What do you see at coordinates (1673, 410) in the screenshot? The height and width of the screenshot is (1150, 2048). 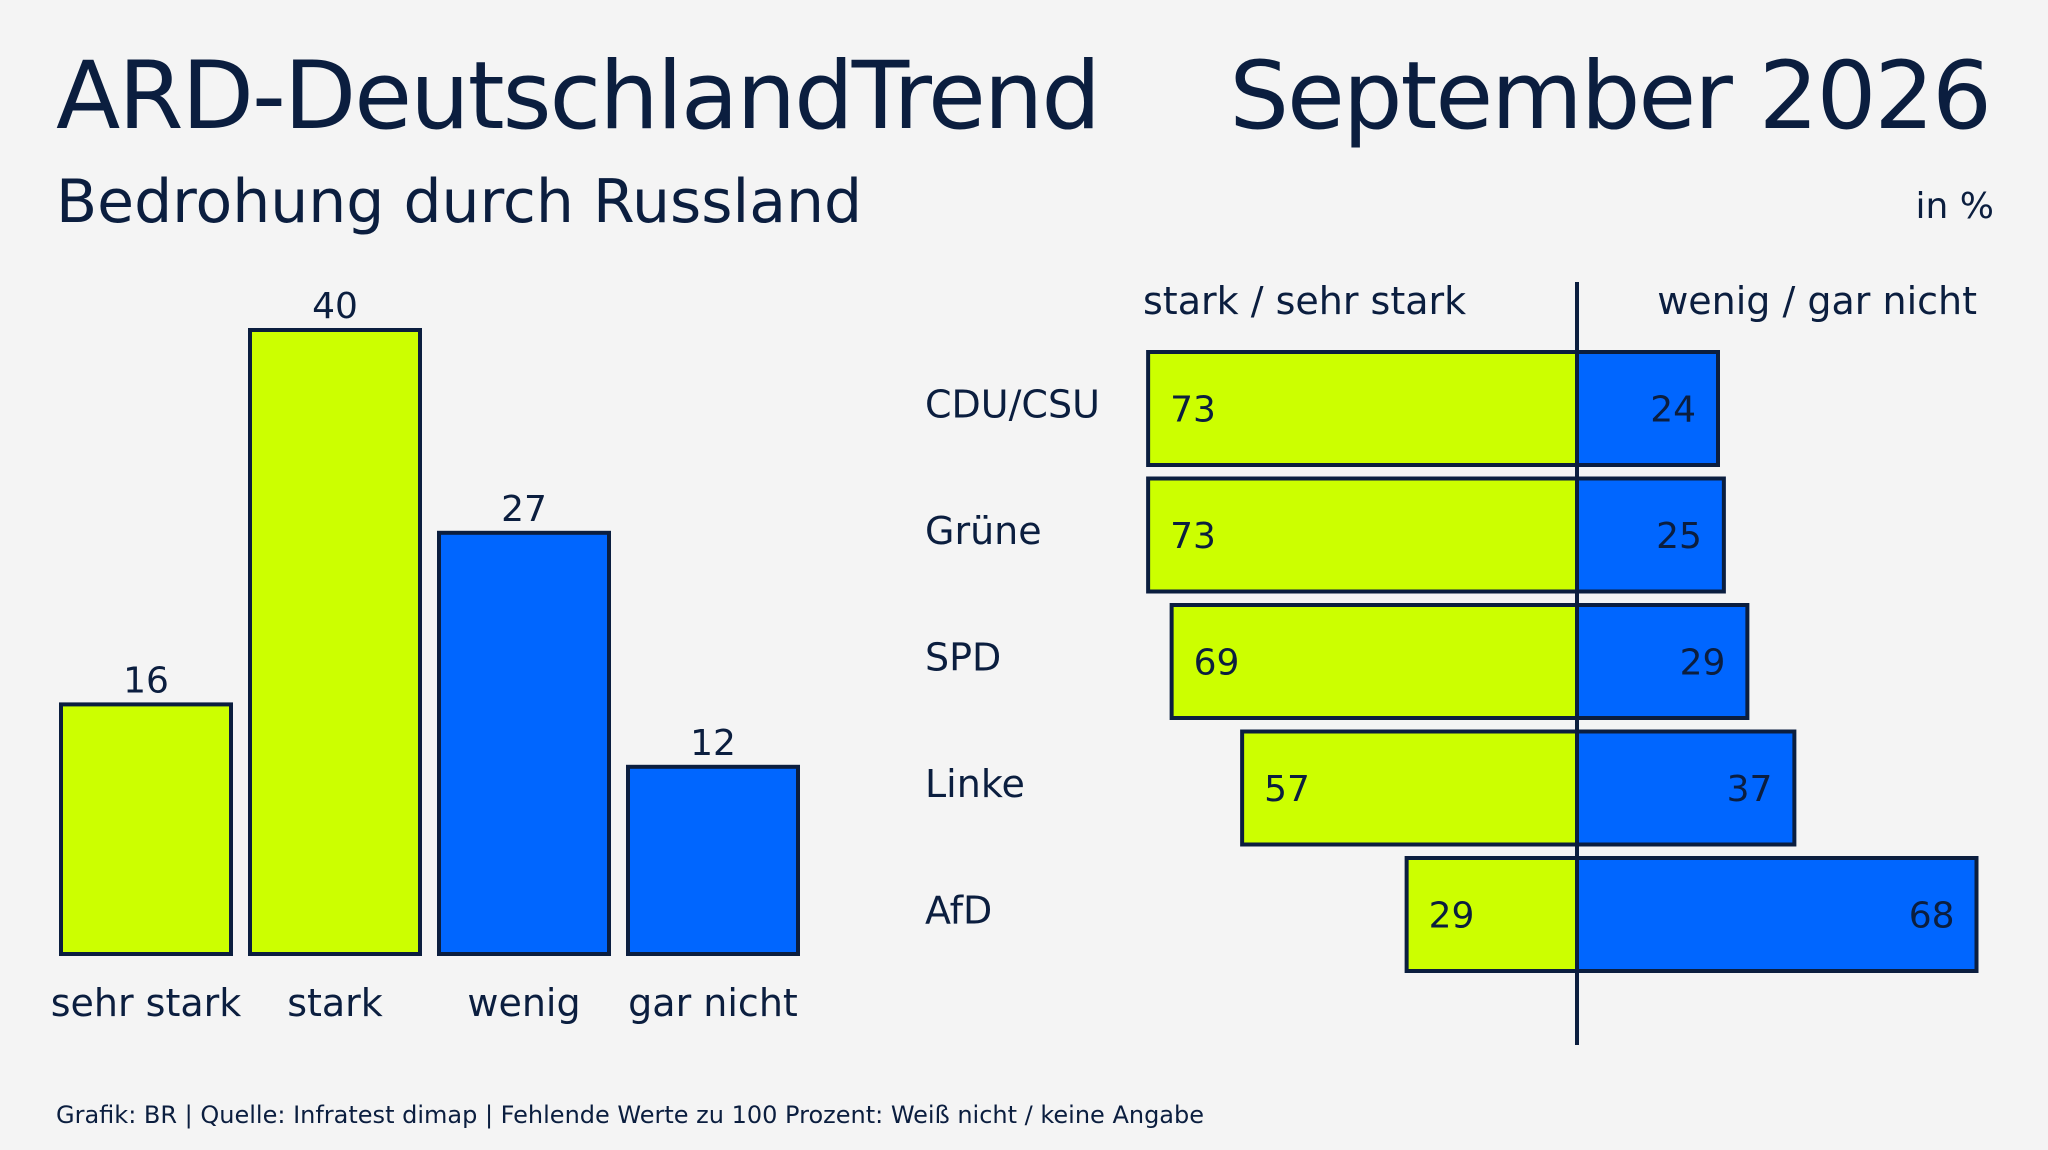 I see `data-label: 24` at bounding box center [1673, 410].